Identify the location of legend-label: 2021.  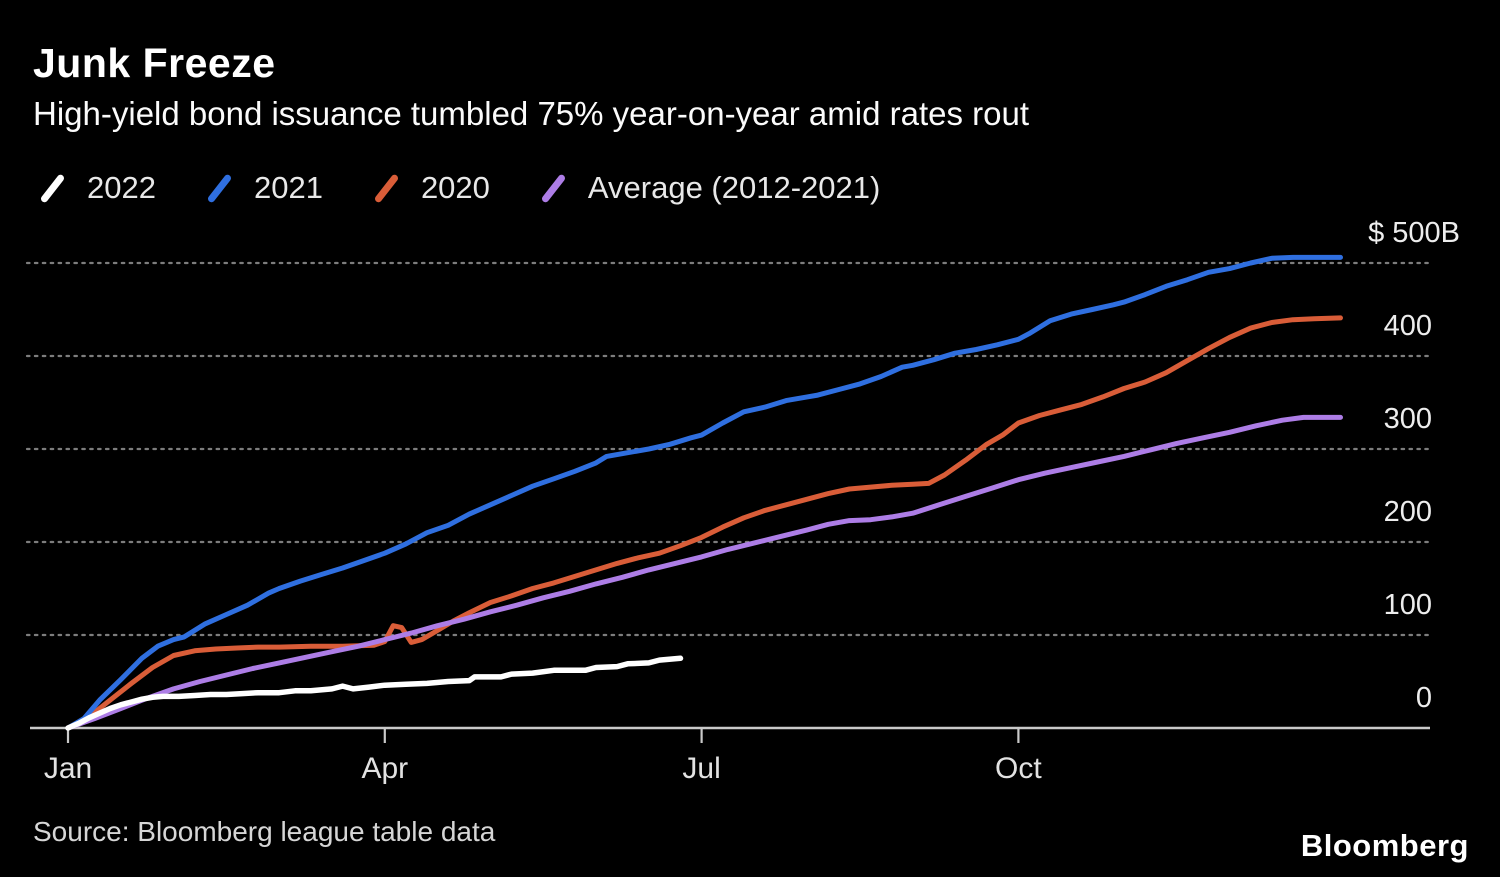
(288, 187).